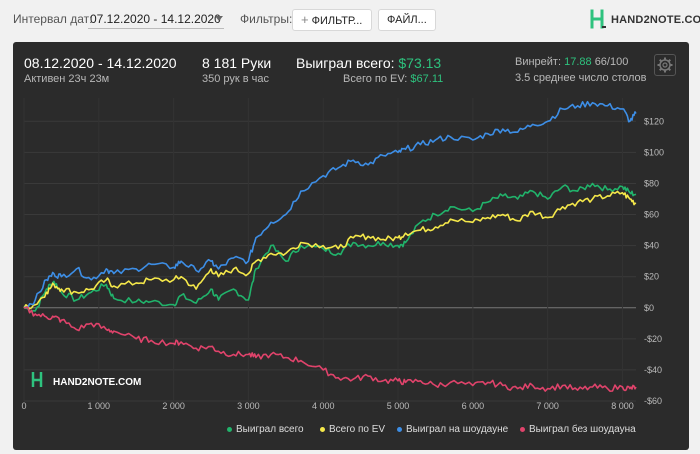 The width and height of the screenshot is (700, 454). I want to click on period-range: 08.12.2020 - 14.12.2020, so click(100, 63).